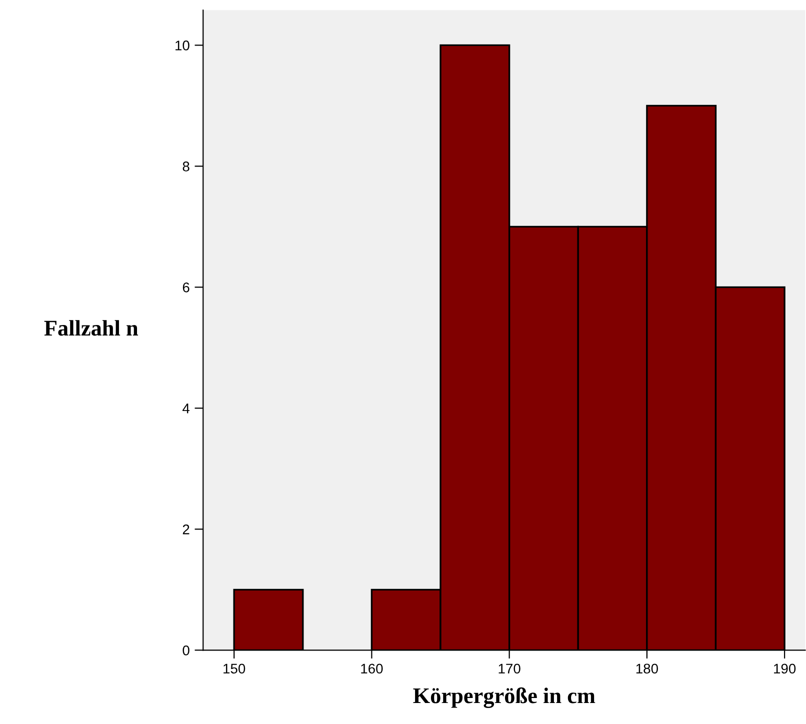 This screenshot has width=806, height=724. Describe the element at coordinates (785, 669) in the screenshot. I see `x-tick-label: 190` at that location.